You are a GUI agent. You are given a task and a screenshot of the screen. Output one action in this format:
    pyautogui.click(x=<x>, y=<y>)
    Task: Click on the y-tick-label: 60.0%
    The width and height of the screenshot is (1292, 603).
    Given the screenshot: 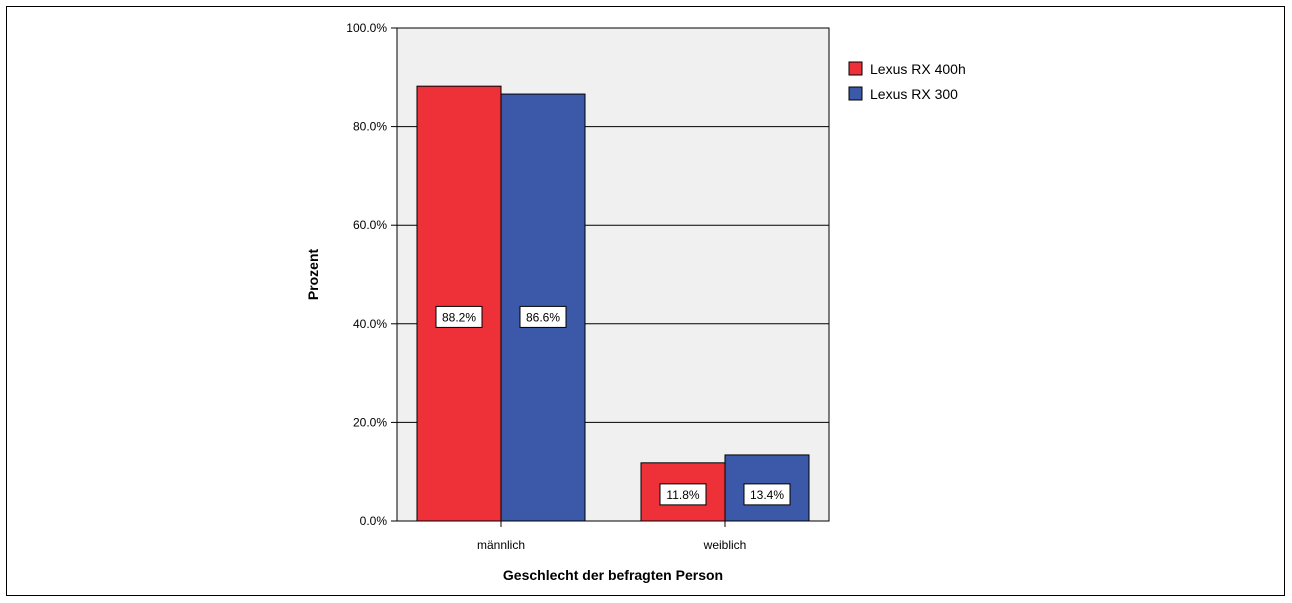 What is the action you would take?
    pyautogui.click(x=370, y=225)
    